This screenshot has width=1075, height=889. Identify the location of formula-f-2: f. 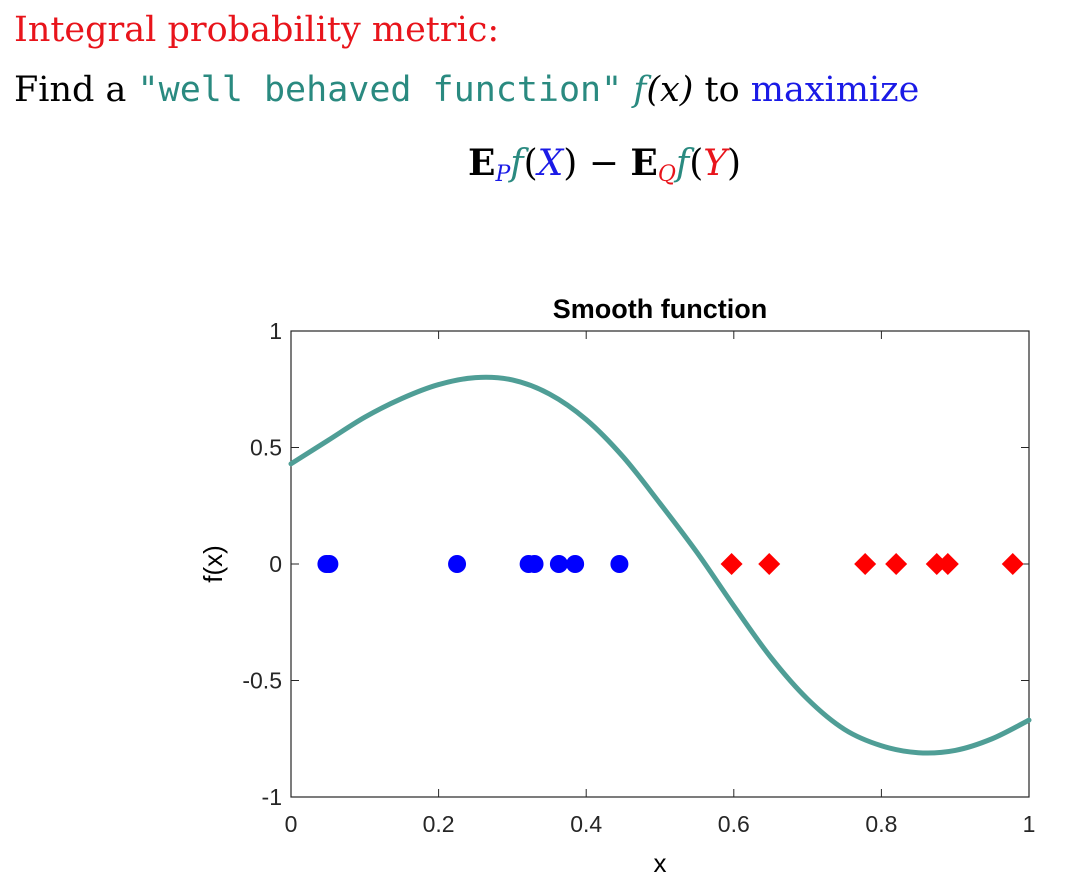
(682, 163).